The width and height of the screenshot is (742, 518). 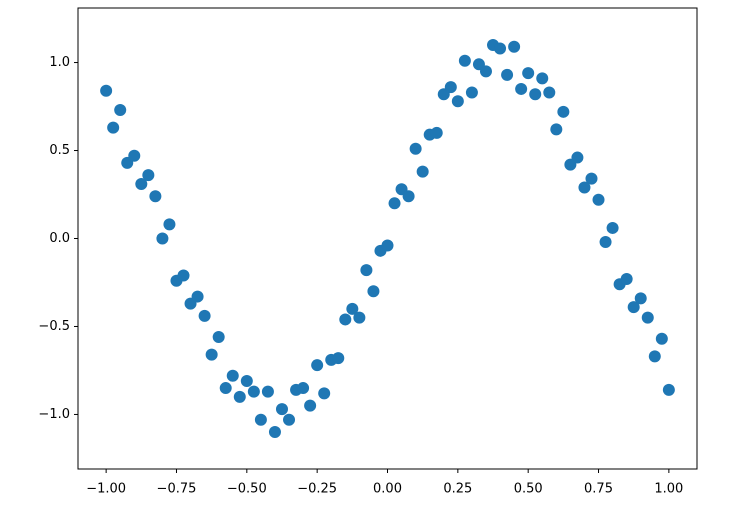 I want to click on x-tick-label: −1.00, so click(x=106, y=489).